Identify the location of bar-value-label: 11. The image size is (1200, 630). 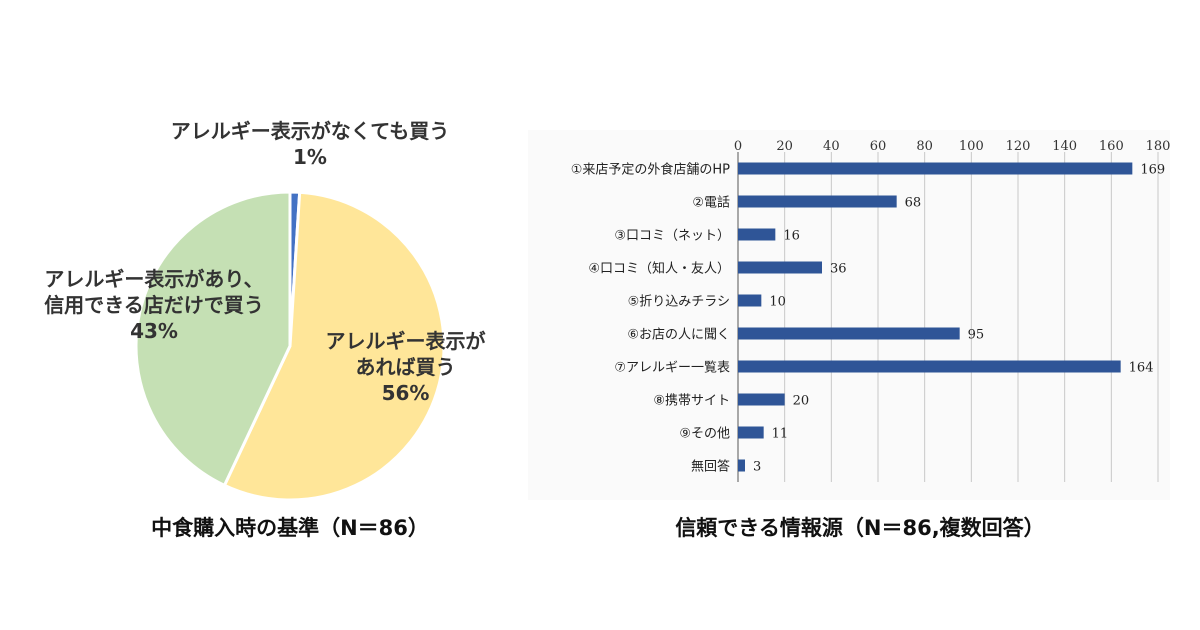
(780, 434).